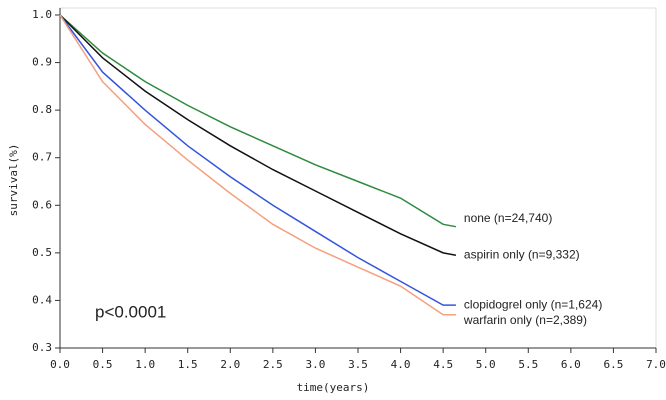 The image size is (666, 400). I want to click on x-tick-label: 4.0, so click(401, 364).